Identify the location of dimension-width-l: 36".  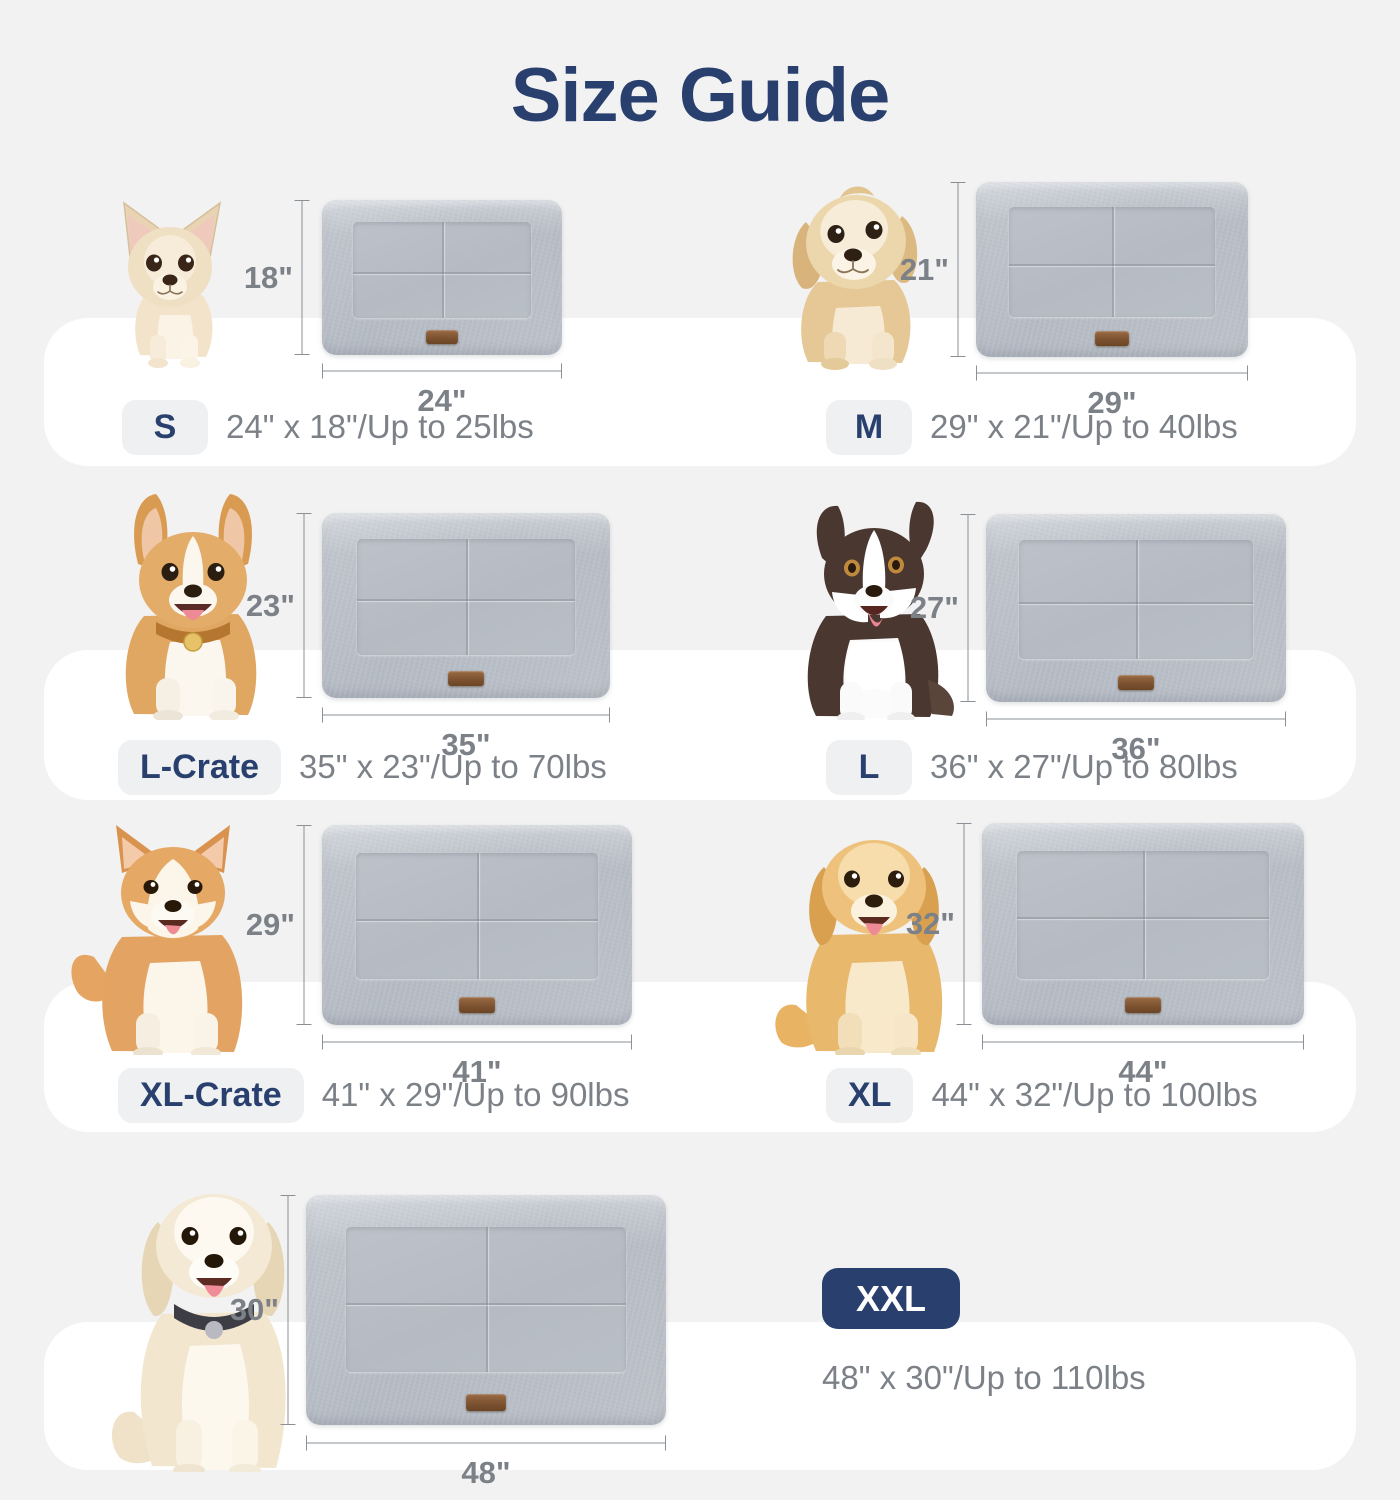
(1136, 738).